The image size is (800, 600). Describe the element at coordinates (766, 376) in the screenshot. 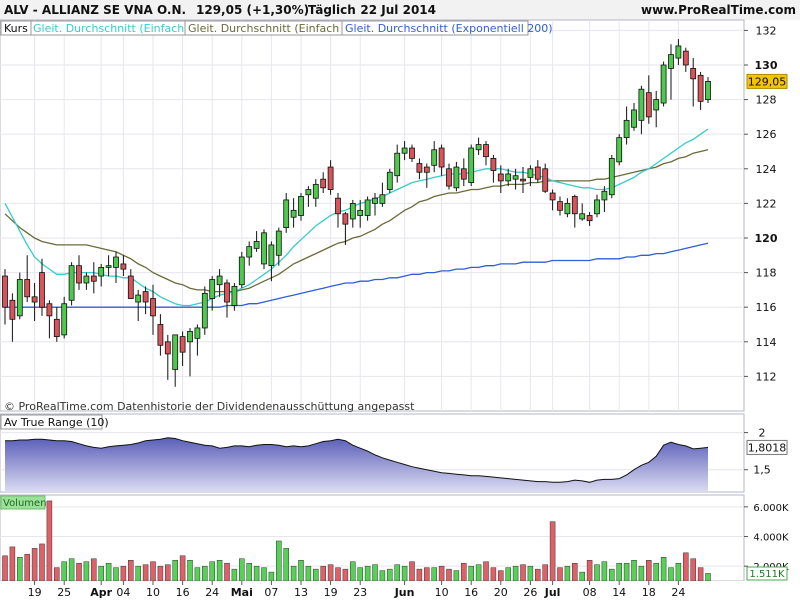

I see `price-tick-label: 112` at that location.